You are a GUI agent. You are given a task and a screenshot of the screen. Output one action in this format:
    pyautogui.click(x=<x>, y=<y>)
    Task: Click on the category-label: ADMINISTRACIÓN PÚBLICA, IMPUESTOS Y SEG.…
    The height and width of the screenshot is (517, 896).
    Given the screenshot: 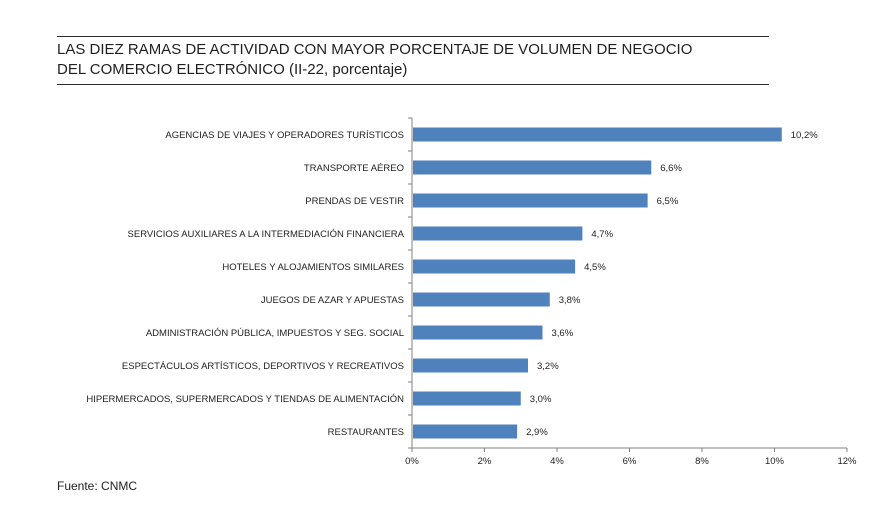 What is the action you would take?
    pyautogui.click(x=275, y=333)
    